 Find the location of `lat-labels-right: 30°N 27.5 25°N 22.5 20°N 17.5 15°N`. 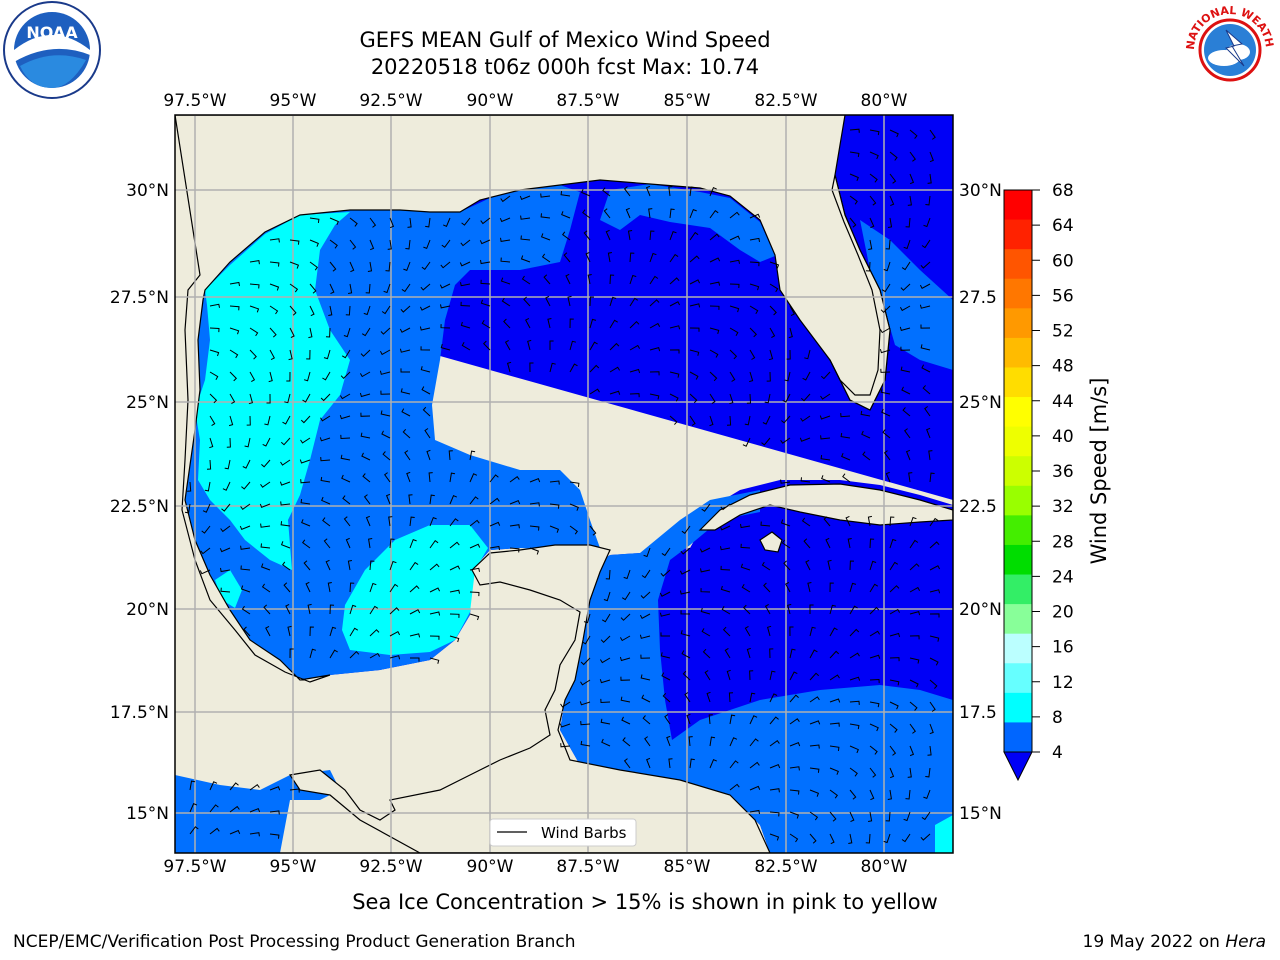

lat-labels-right: 30°N 27.5 25°N 22.5 20°N 17.5 15°N is located at coordinates (980, 502).